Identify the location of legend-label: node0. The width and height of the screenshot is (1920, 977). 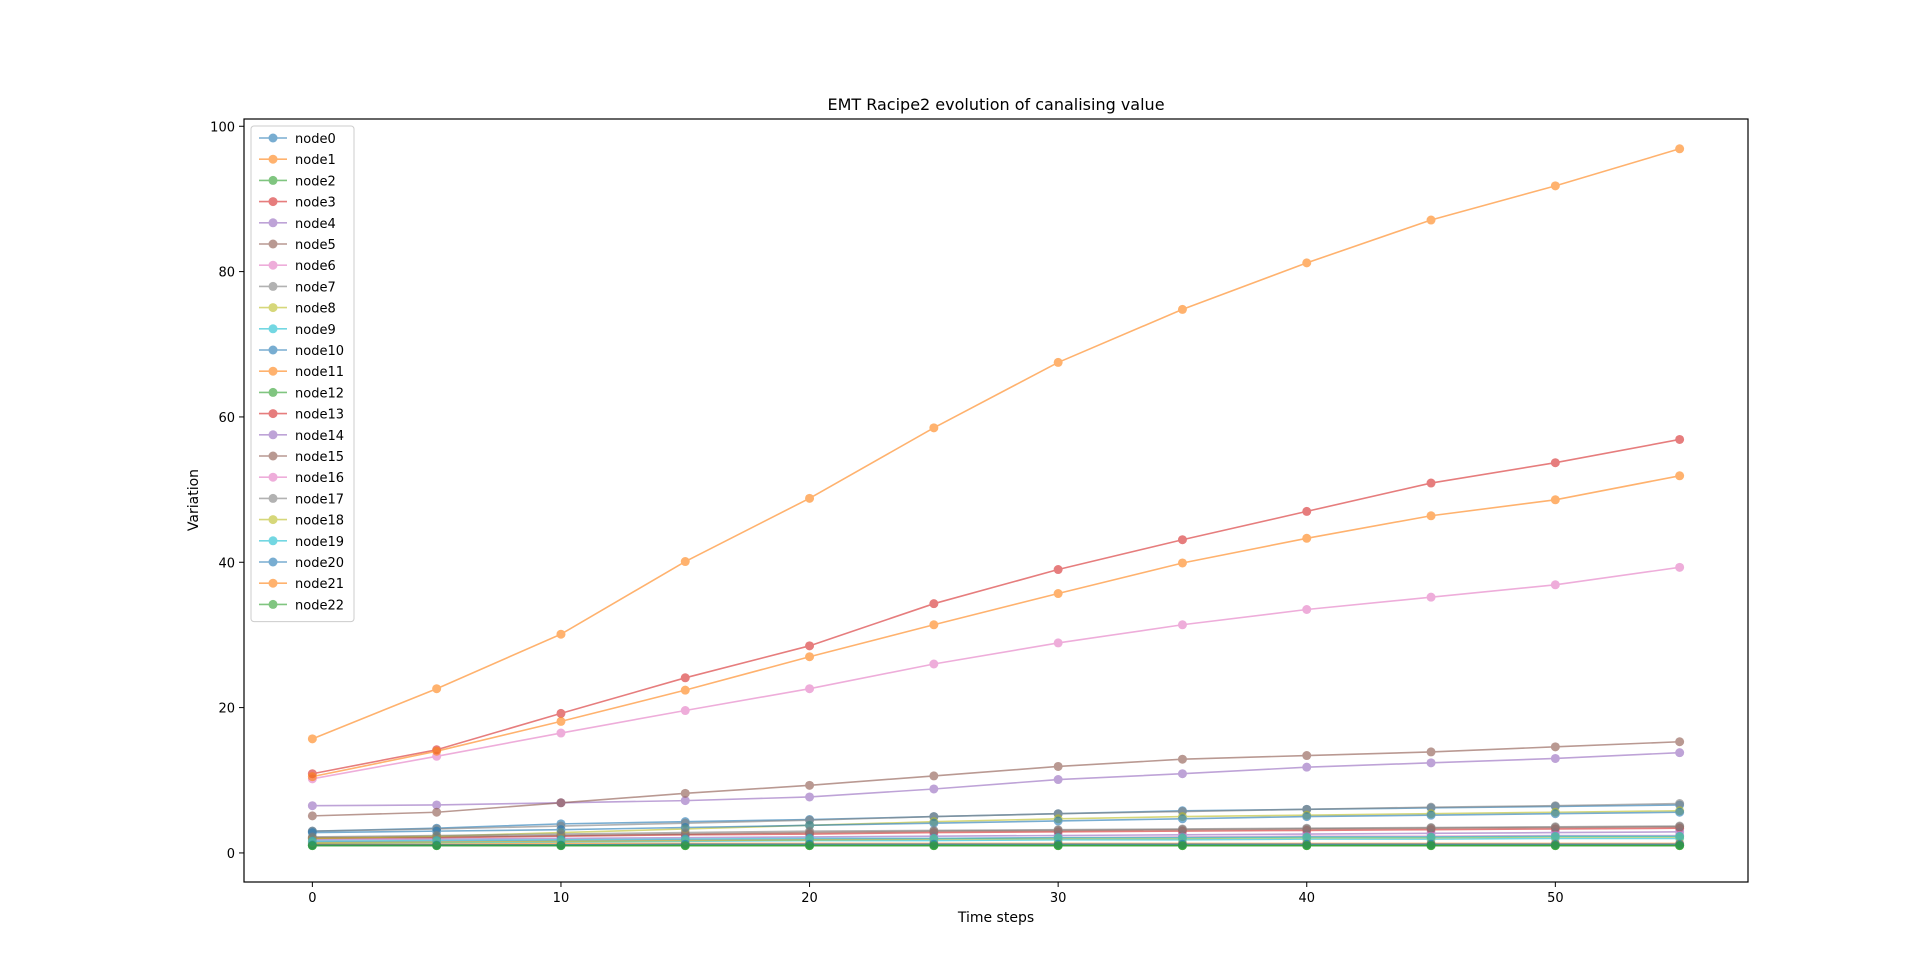
(315, 139).